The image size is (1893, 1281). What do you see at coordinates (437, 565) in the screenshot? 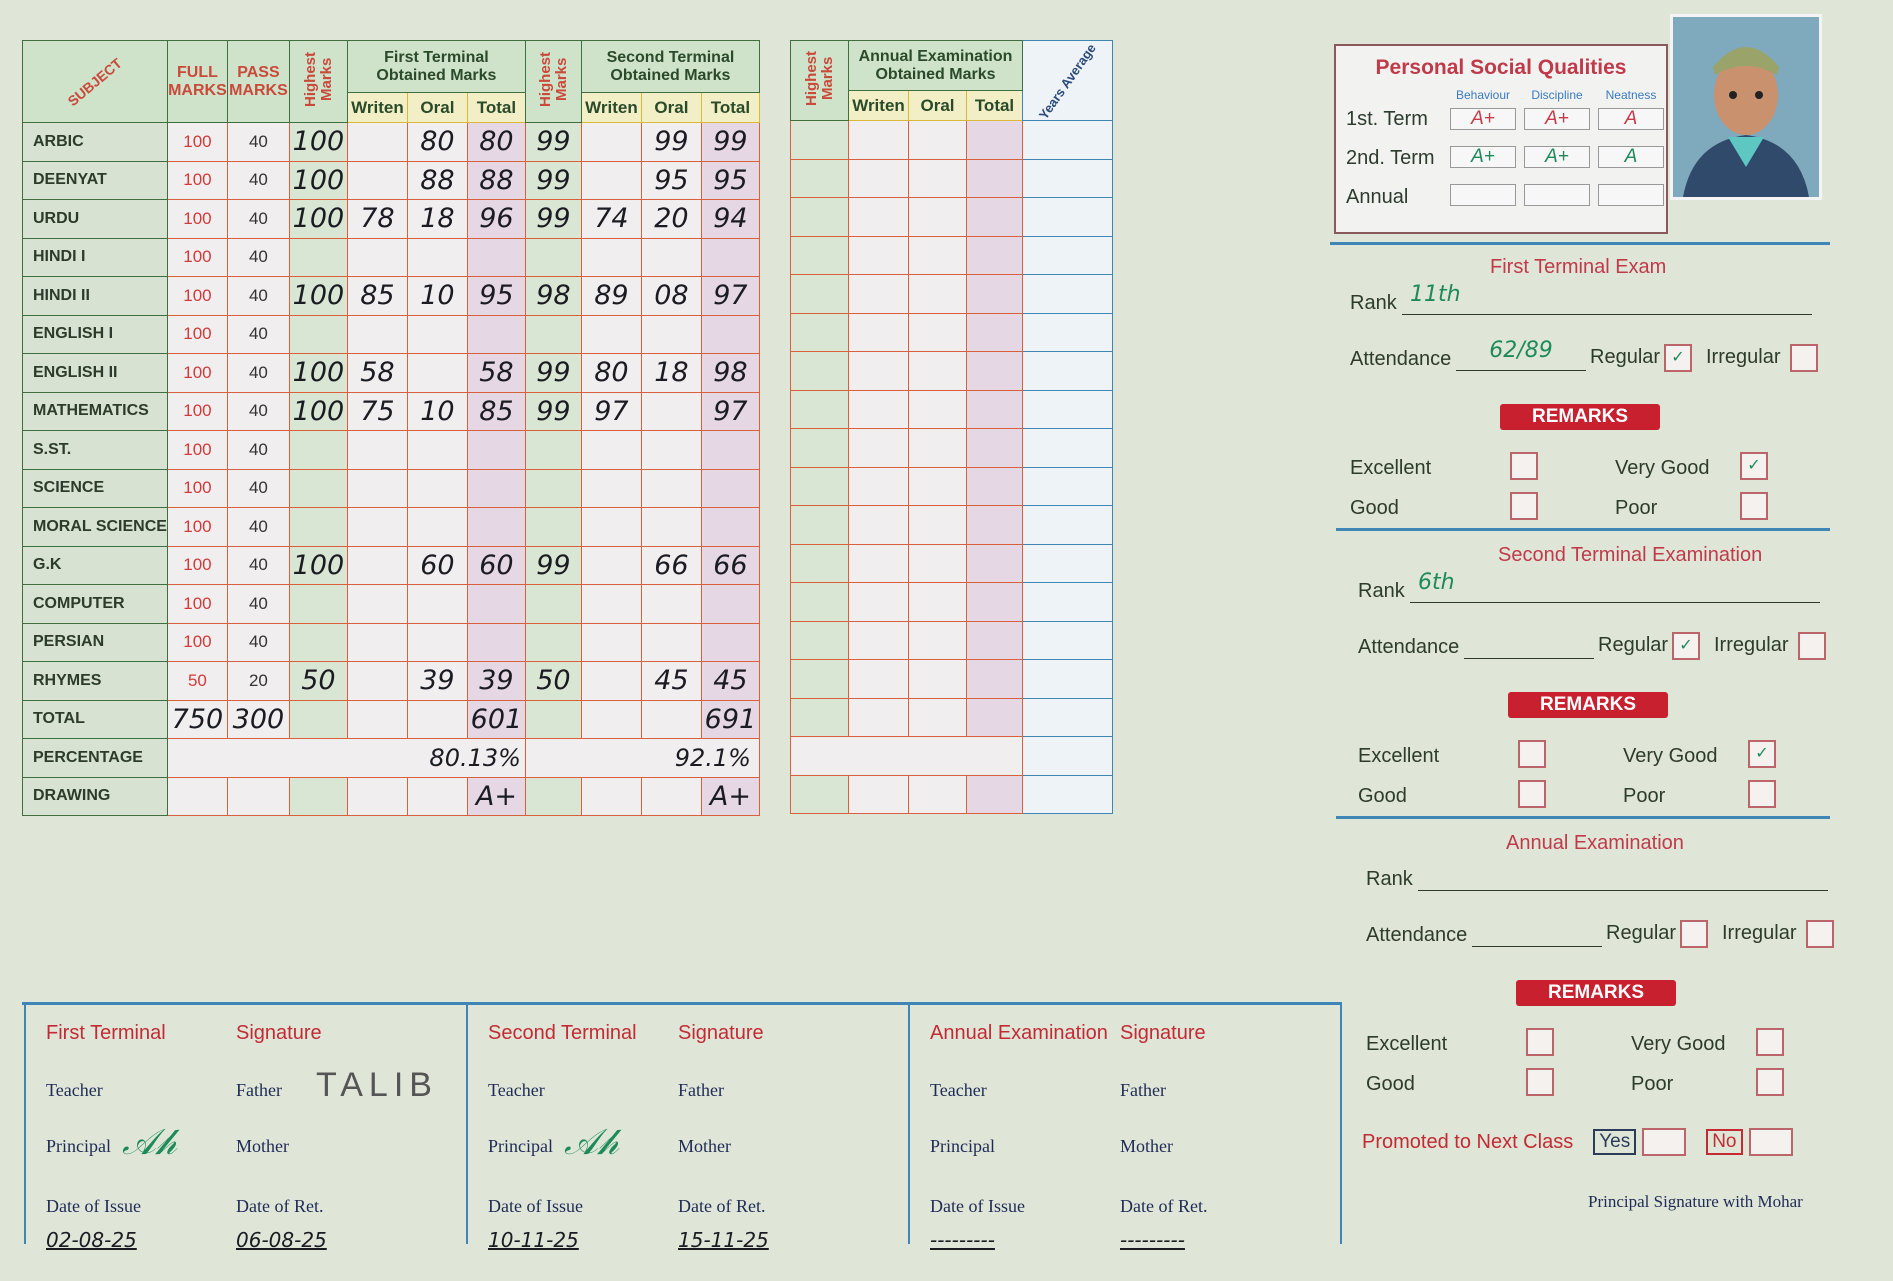
I see `mark-cell-ft-o: 60` at bounding box center [437, 565].